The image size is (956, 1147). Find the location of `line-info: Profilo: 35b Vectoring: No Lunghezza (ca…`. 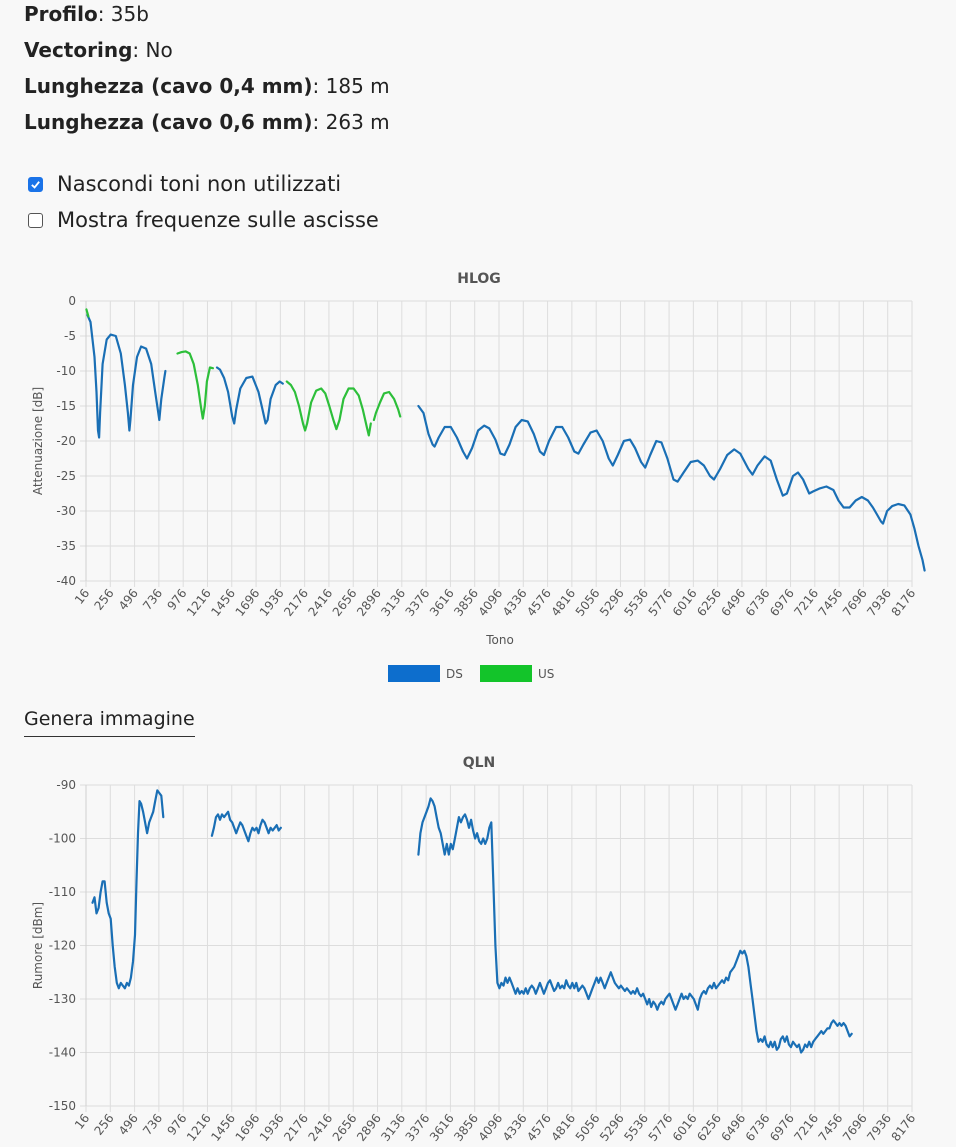

line-info: Profilo: 35b Vectoring: No Lunghezza (ca… is located at coordinates (207, 72).